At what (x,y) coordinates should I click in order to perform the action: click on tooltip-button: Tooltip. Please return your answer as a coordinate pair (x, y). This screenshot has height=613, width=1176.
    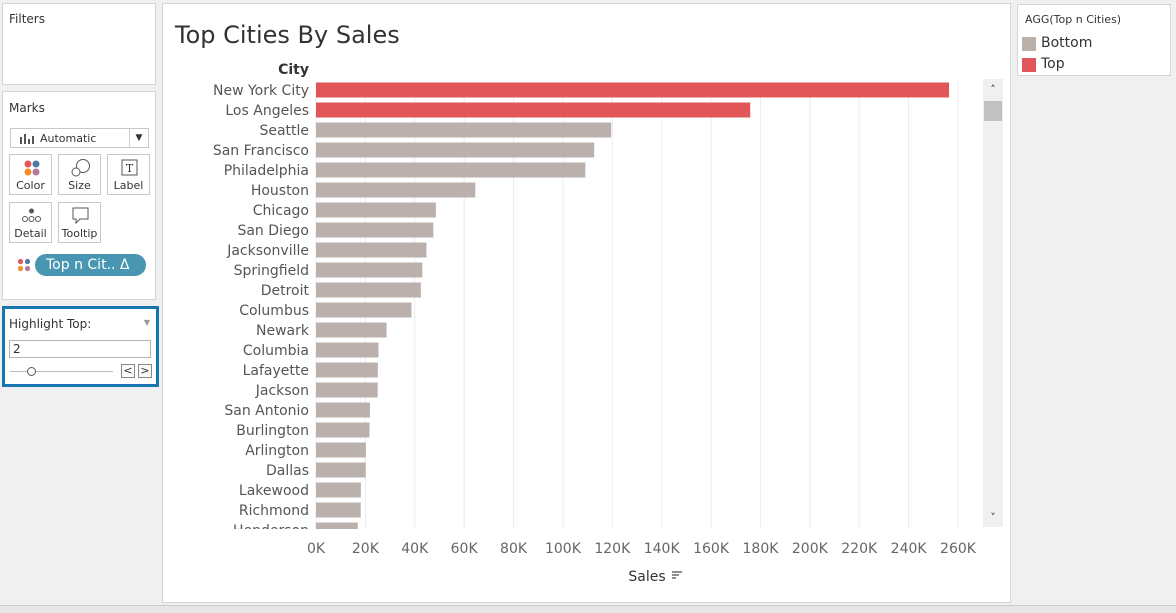
    Looking at the image, I should click on (79, 222).